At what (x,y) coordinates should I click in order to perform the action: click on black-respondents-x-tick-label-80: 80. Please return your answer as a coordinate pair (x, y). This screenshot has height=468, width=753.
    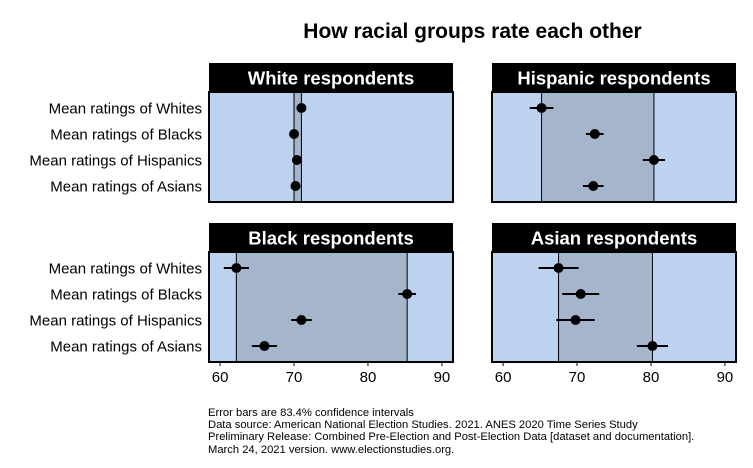
    Looking at the image, I should click on (368, 377).